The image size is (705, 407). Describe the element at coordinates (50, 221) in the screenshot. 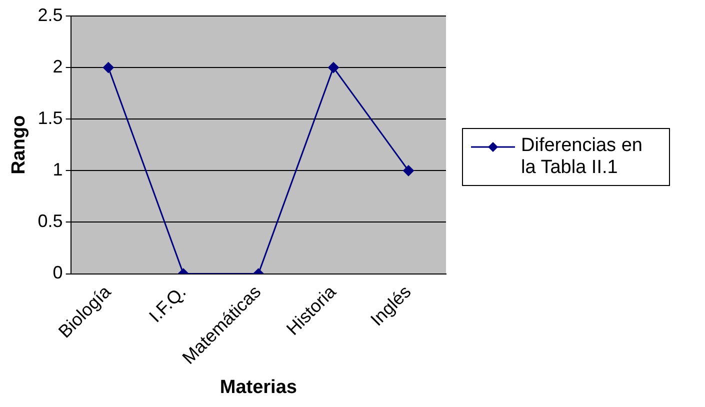

I see `y-tick-label: 0.5` at that location.